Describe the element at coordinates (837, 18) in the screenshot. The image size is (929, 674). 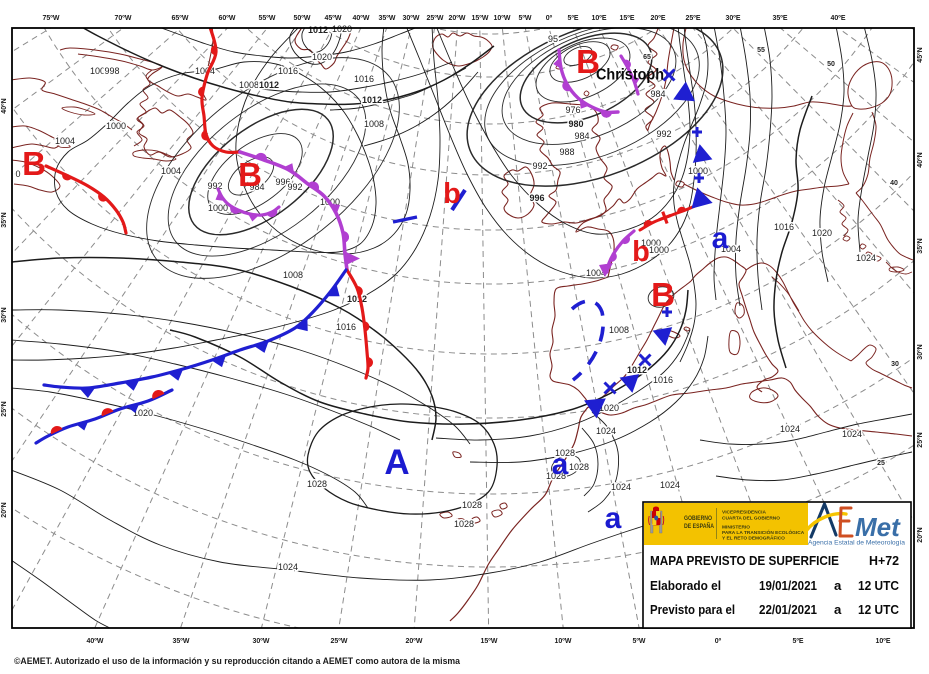
I see `svg-text: 40ºE` at that location.